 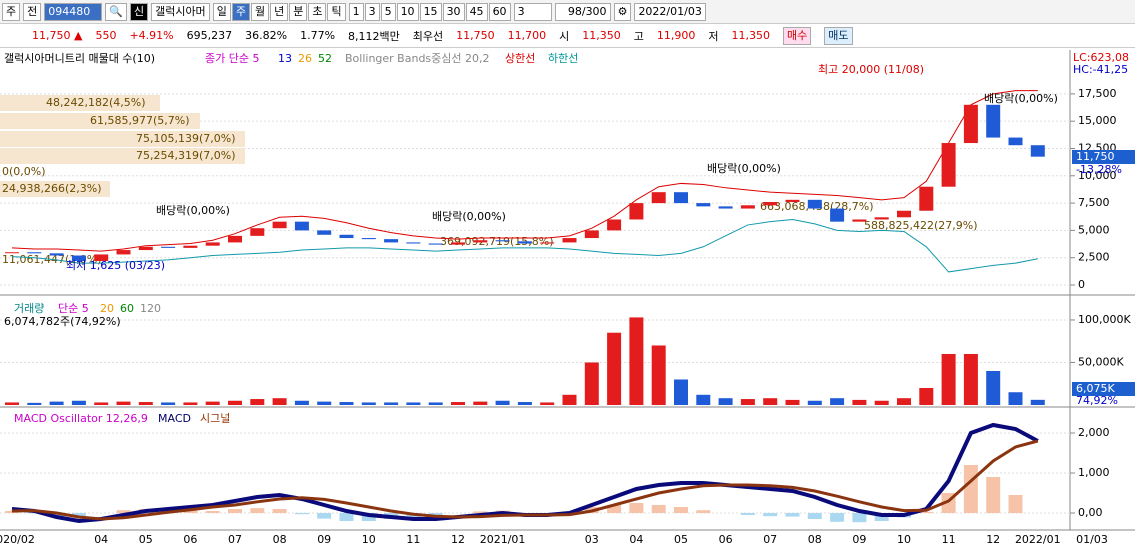 I want to click on x-tick-label: 07, so click(x=235, y=539).